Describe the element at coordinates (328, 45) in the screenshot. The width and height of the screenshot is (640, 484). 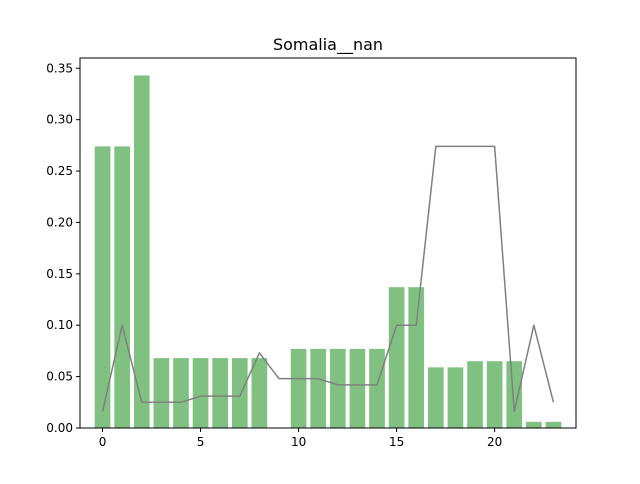
I see `chart-title: Somalia__nan` at that location.